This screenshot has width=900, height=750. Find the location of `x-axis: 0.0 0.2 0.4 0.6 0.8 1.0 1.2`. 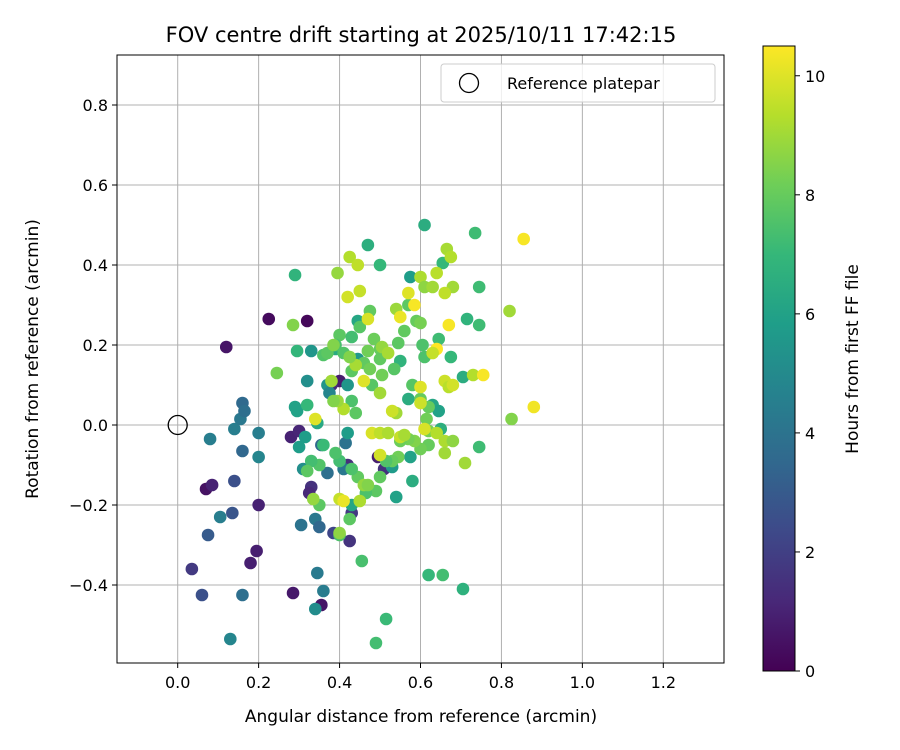

x-axis: 0.0 0.2 0.4 0.6 0.8 1.0 1.2 is located at coordinates (420, 677).